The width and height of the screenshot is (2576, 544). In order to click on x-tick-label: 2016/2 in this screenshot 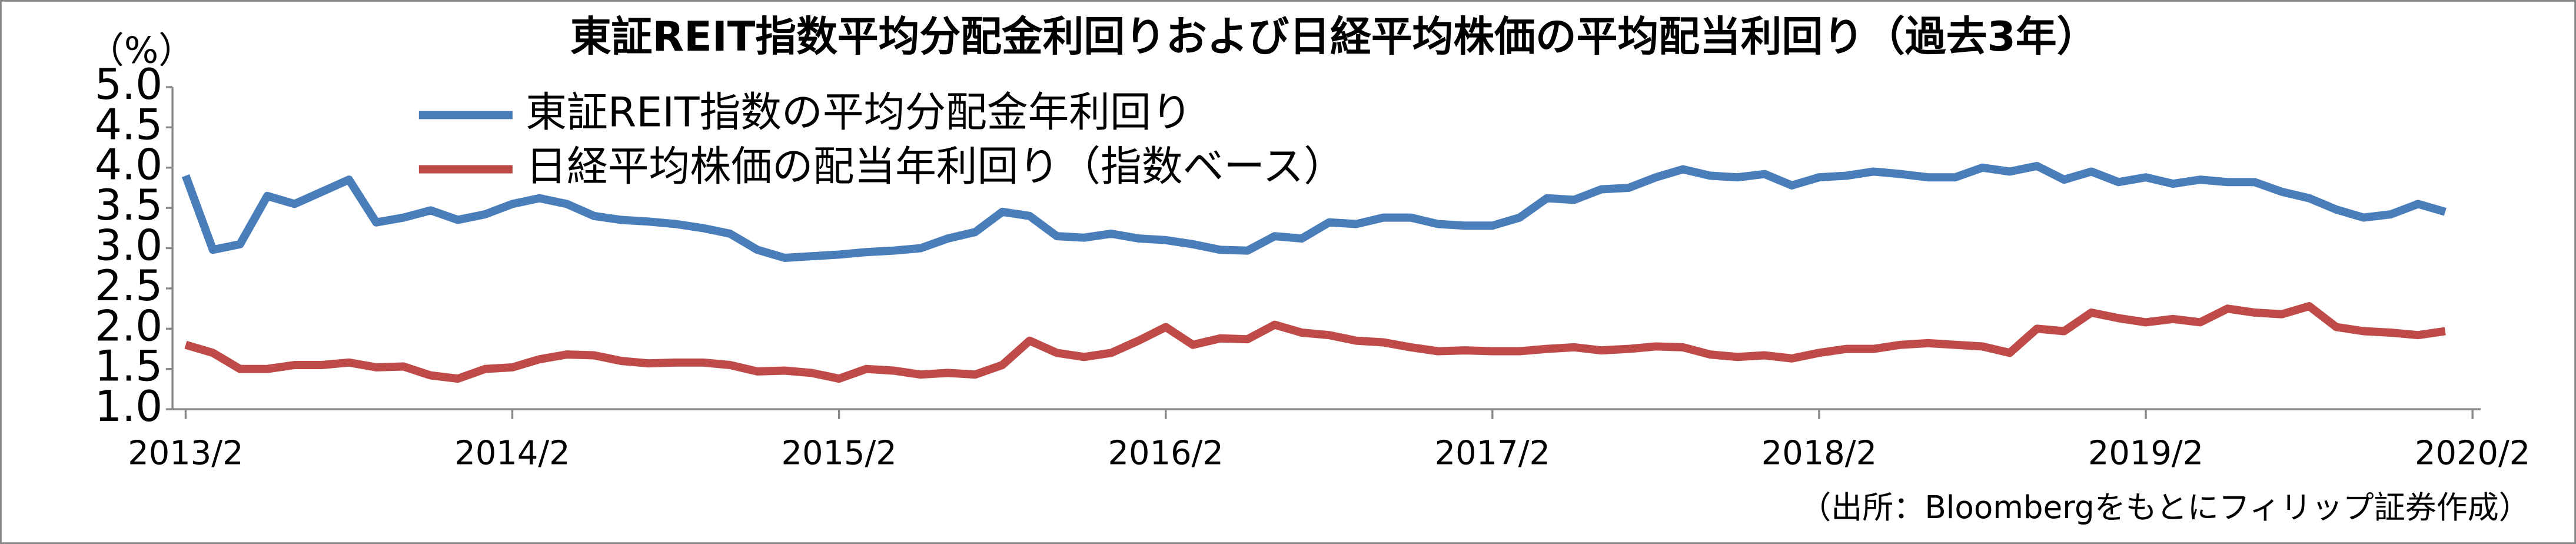, I will do `click(1166, 453)`.